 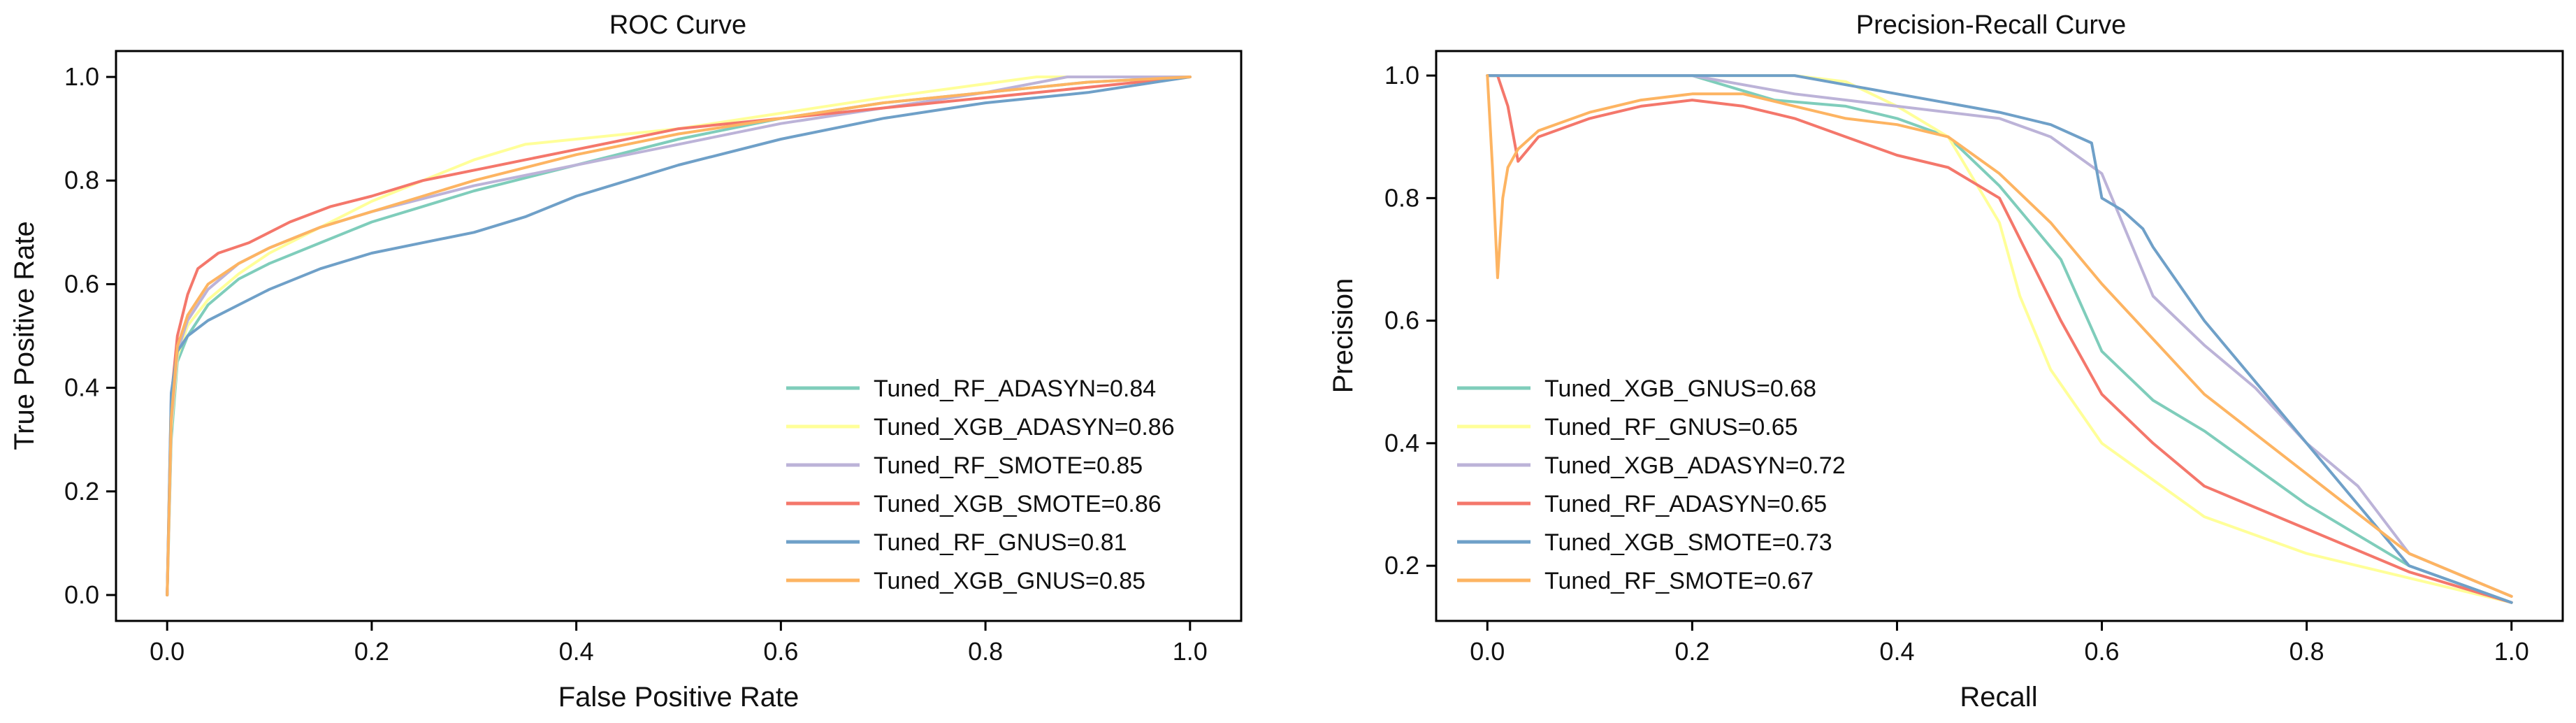 I want to click on pr-x-ticks: 0.0 0.2 0.4 0.6 0.8 1.0, so click(x=2000, y=643).